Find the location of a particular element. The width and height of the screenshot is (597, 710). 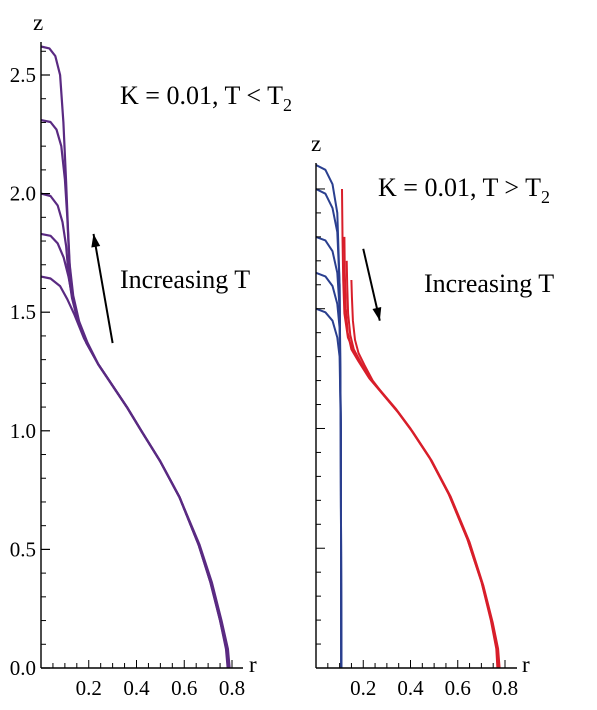

left-y-tick-label-4: 2.0 is located at coordinates (23, 194).